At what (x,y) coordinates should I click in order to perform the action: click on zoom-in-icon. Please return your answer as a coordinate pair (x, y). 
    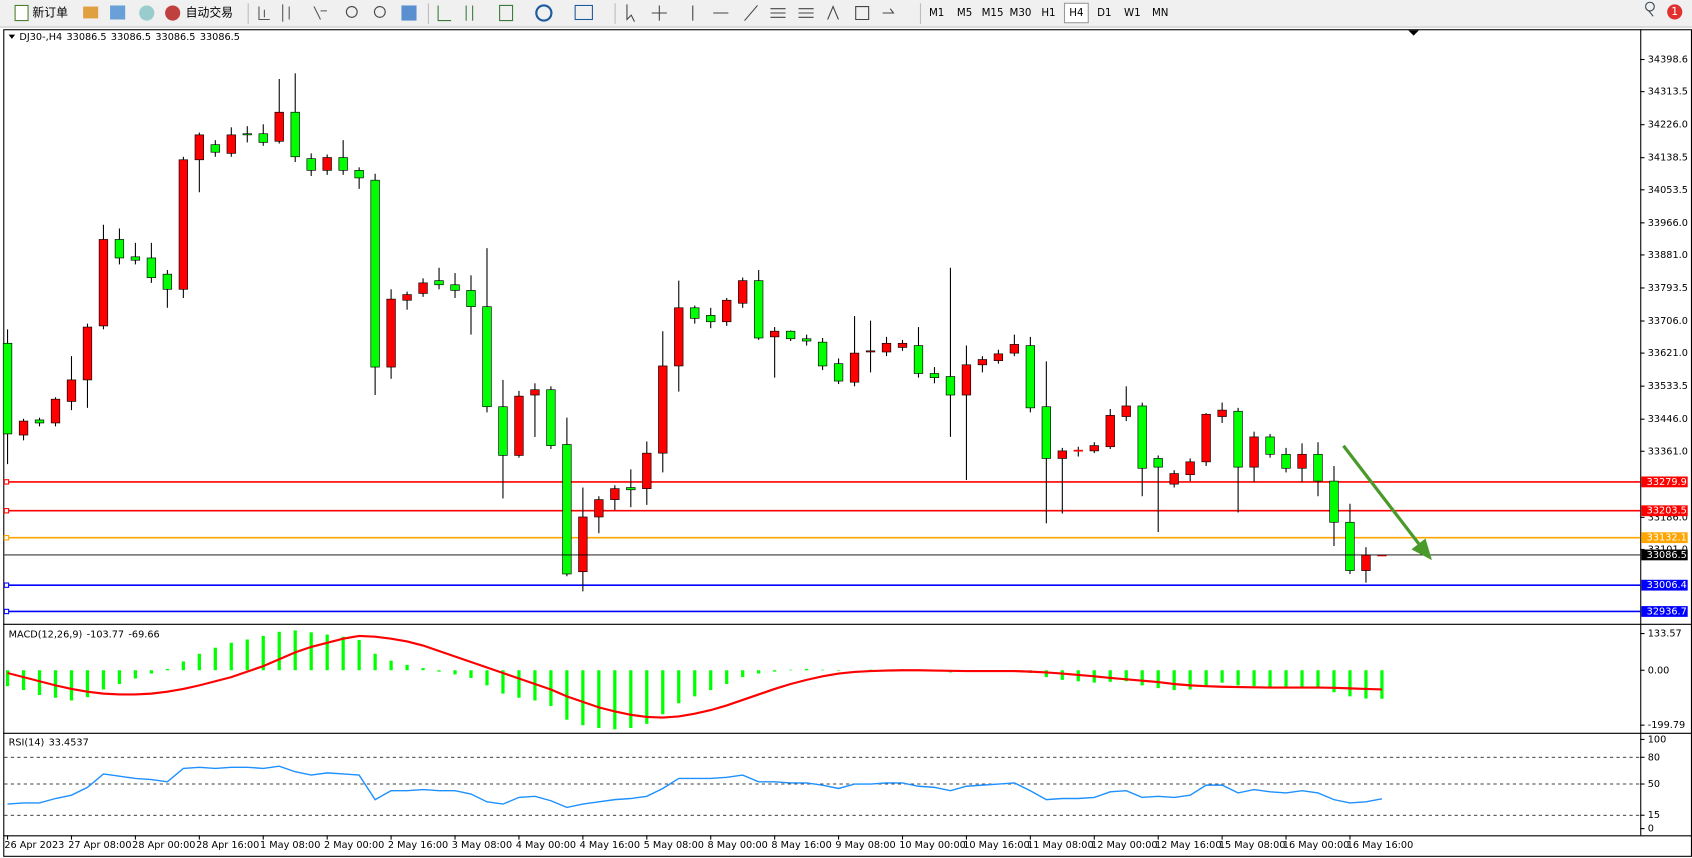
    Looking at the image, I should click on (351, 11).